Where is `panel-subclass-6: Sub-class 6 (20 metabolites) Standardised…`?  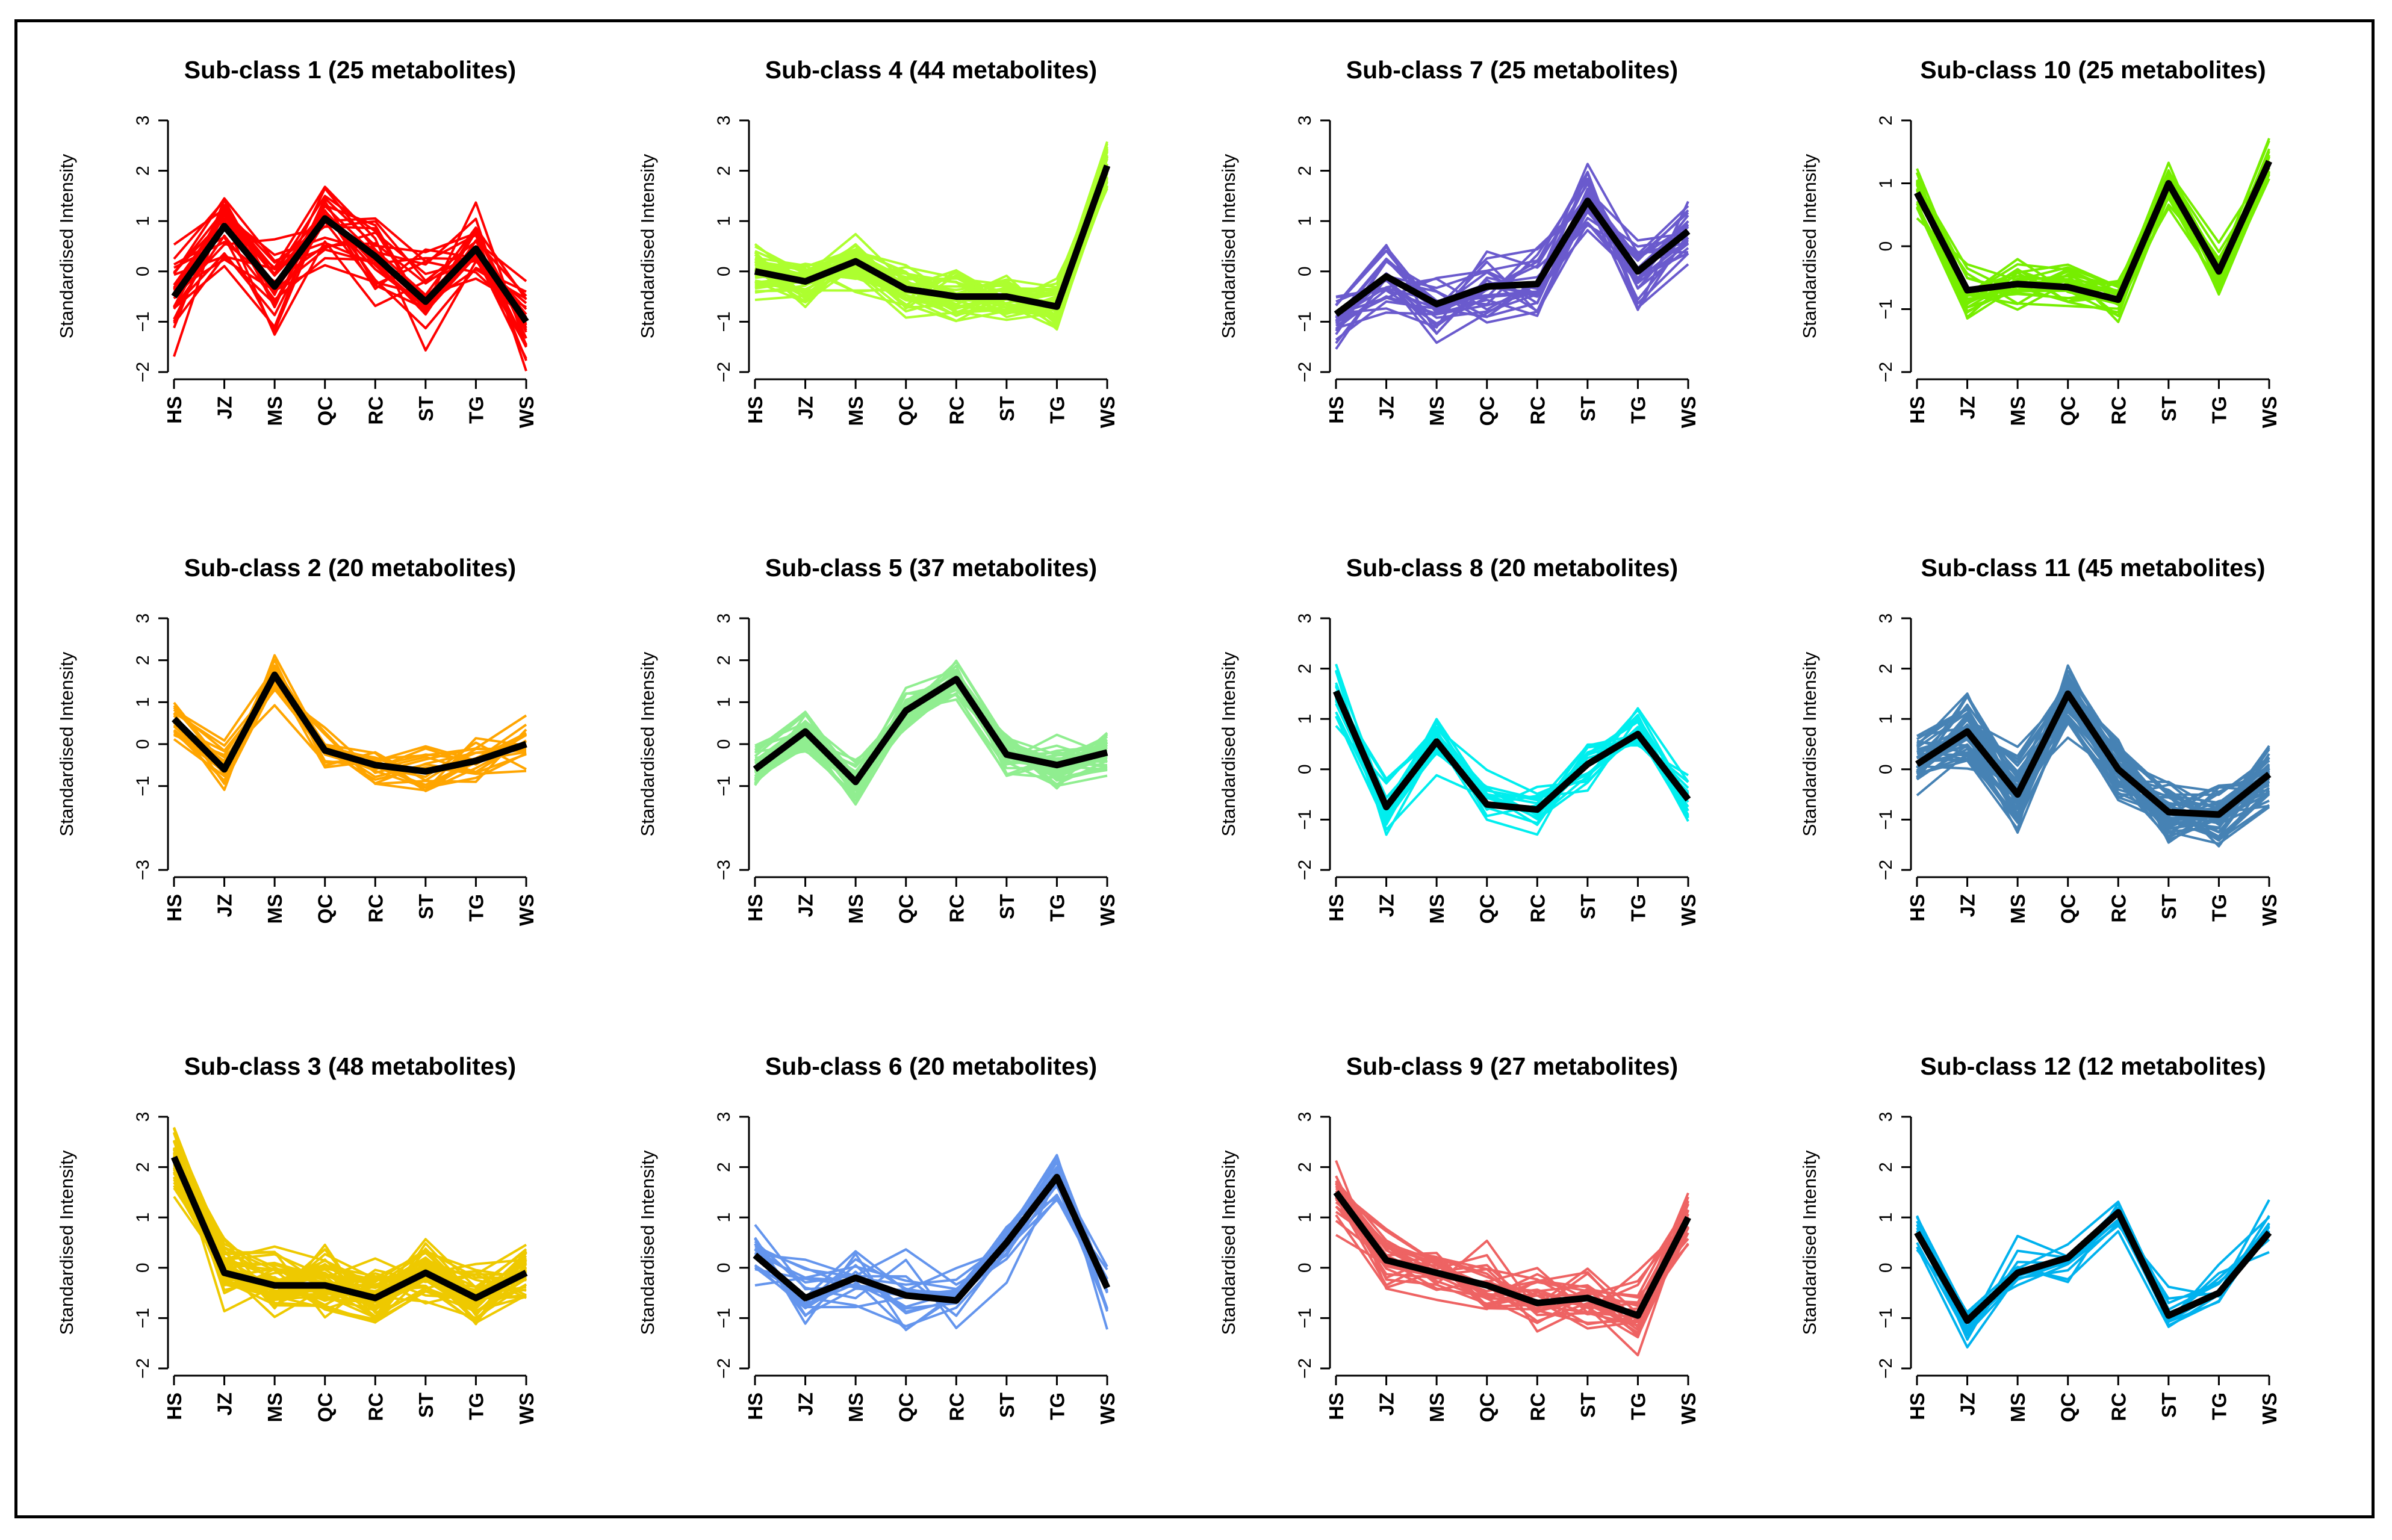 panel-subclass-6: Sub-class 6 (20 metabolites) Standardised… is located at coordinates (878, 1238).